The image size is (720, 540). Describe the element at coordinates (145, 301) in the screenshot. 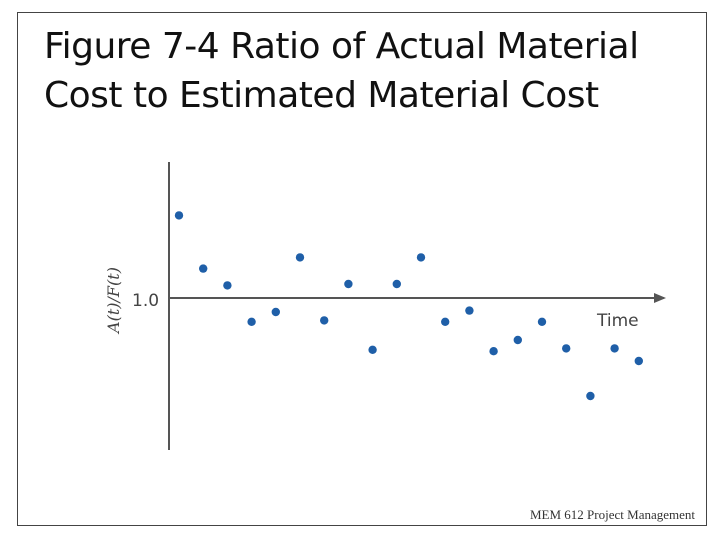

I see `y-reference-label: 1.0` at that location.